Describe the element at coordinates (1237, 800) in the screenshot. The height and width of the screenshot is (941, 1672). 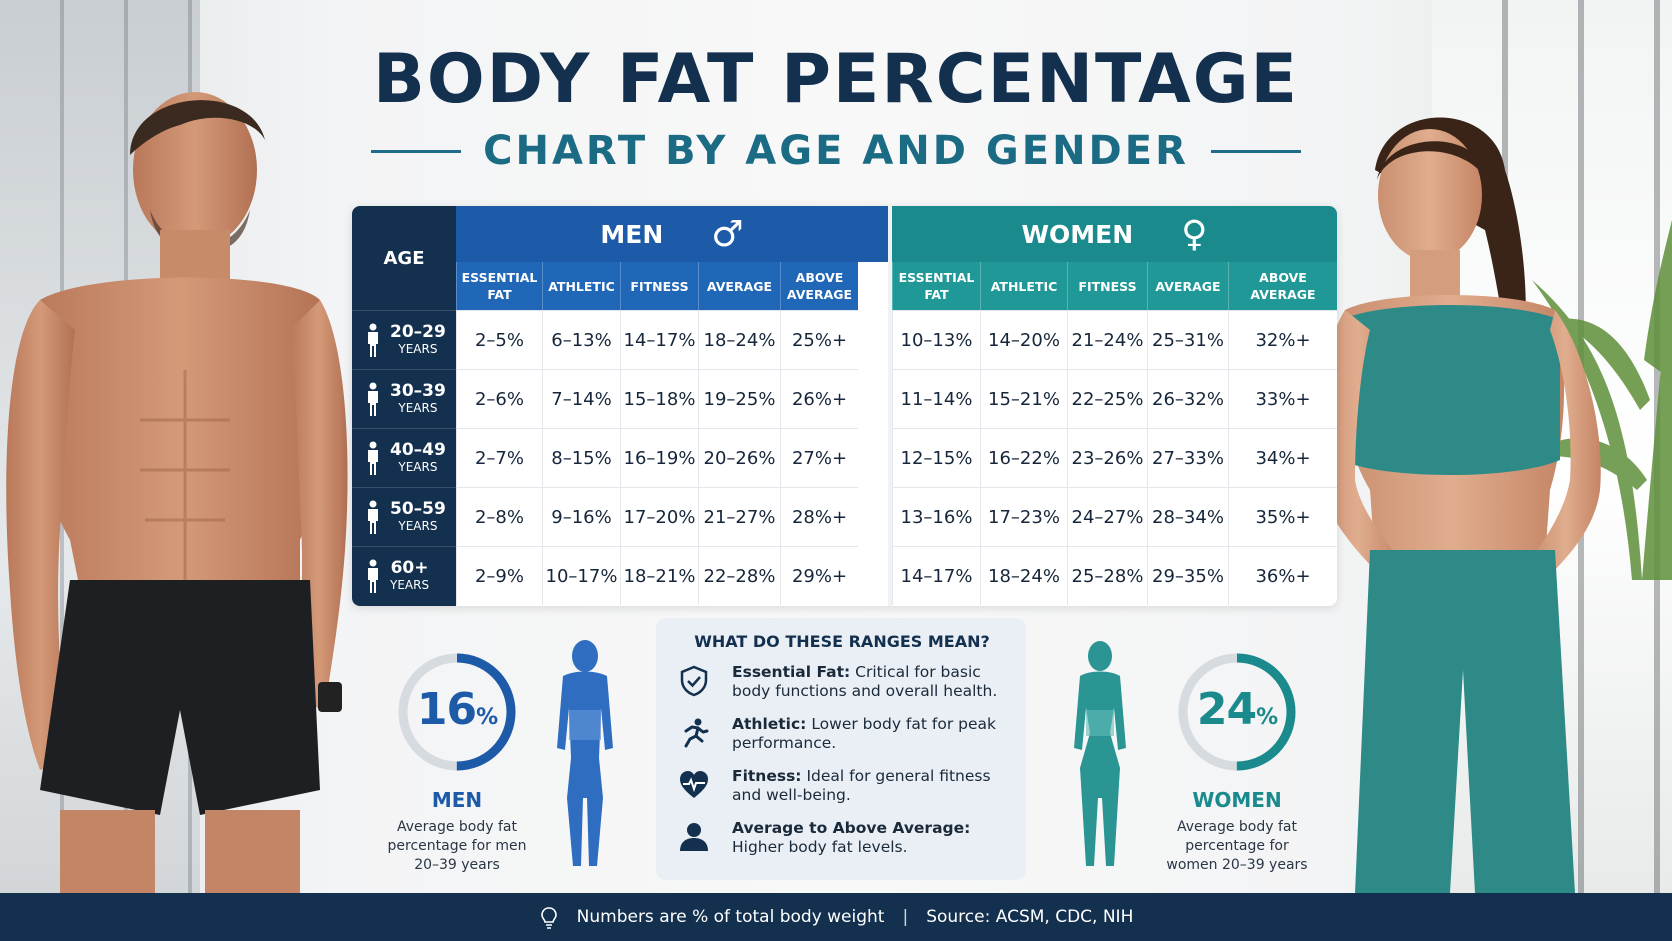
I see `women-stat-label: WOMEN` at that location.